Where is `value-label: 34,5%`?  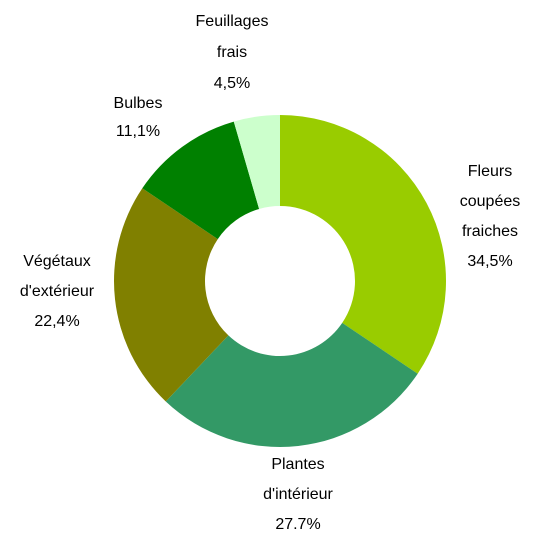
value-label: 34,5% is located at coordinates (490, 261).